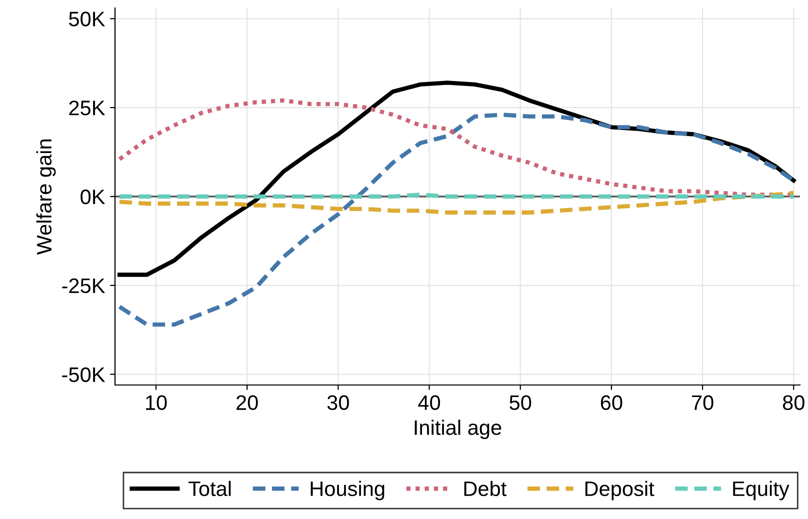  I want to click on y-tick-label: -50K, so click(84, 374).